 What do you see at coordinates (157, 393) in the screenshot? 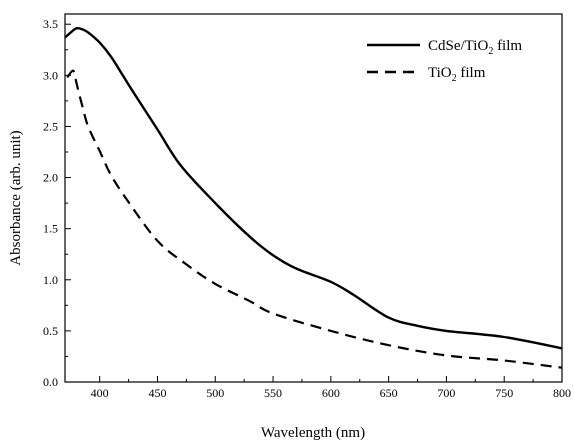
I see `x-tick-label: 450` at bounding box center [157, 393].